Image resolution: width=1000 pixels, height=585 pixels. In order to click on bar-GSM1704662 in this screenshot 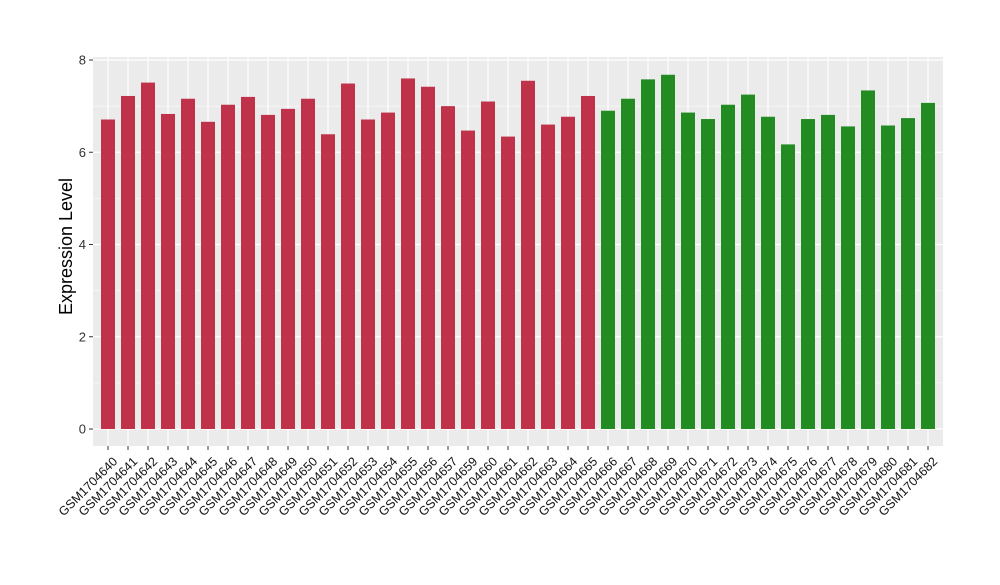, I will do `click(528, 254)`.